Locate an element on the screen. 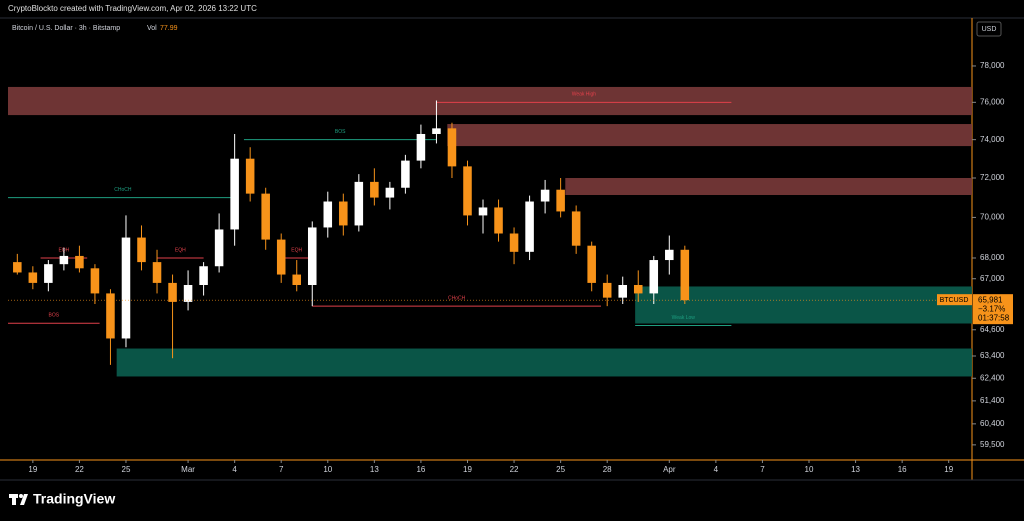 Image resolution: width=1024 pixels, height=521 pixels. logo is located at coordinates (18, 499).